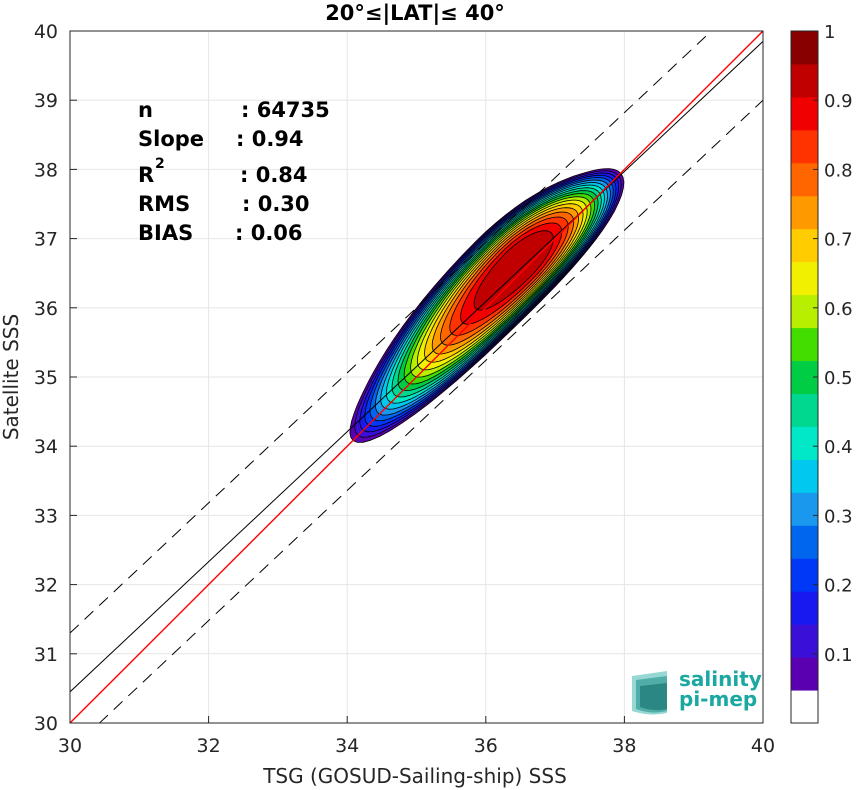 Image resolution: width=858 pixels, height=790 pixels. What do you see at coordinates (838, 655) in the screenshot?
I see `colorbar-tick-label: 0.1` at bounding box center [838, 655].